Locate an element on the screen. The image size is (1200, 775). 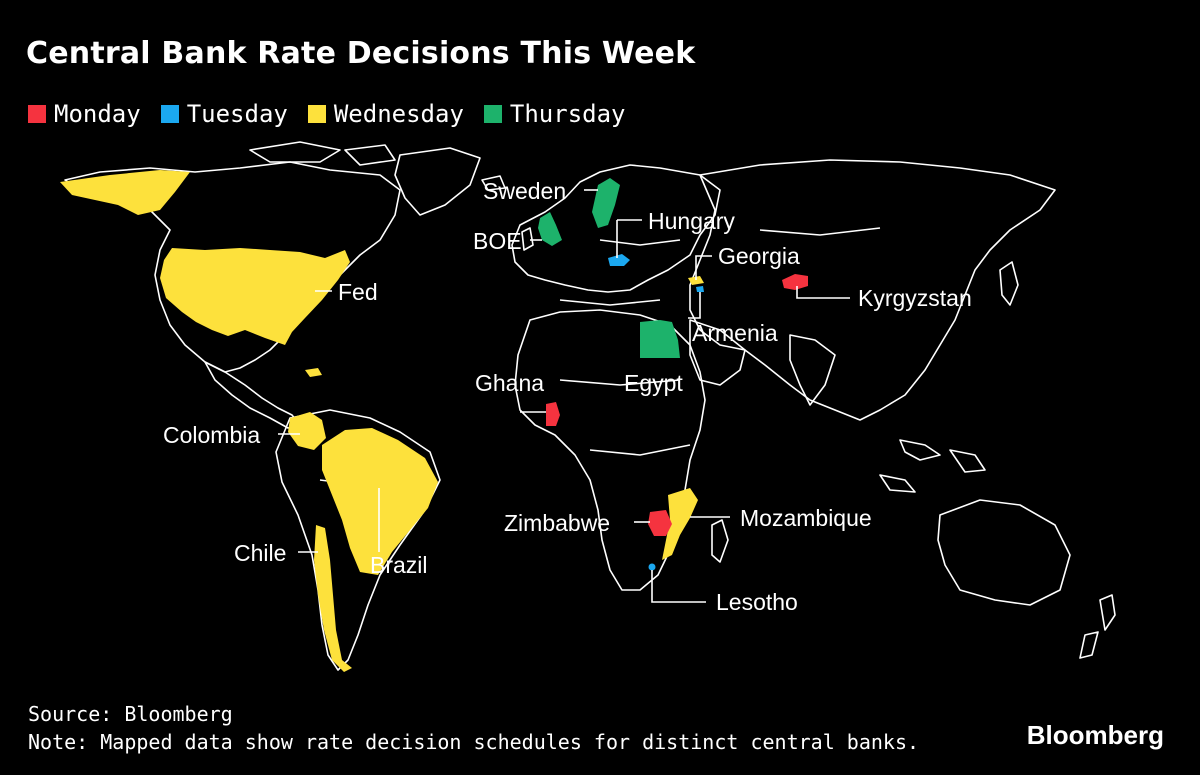
leader-georgia is located at coordinates (703, 267).